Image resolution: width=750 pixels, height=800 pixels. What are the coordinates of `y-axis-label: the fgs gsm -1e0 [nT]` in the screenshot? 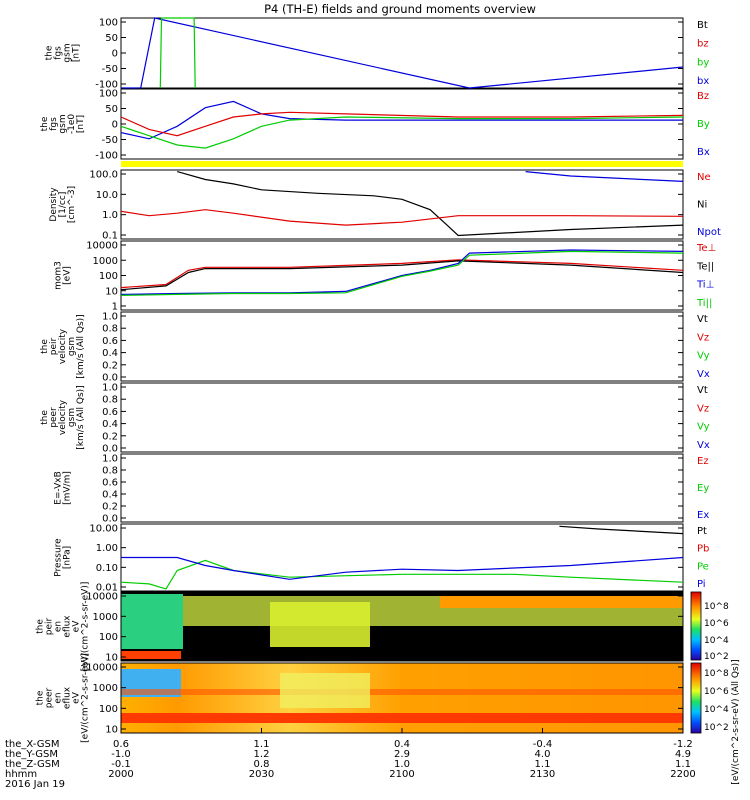 It's located at (63, 124).